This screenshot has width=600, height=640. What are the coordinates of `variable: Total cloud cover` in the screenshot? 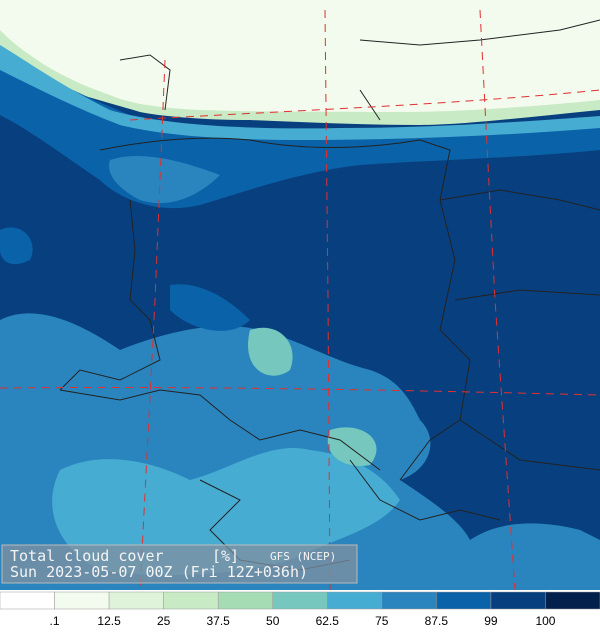 It's located at (87, 556).